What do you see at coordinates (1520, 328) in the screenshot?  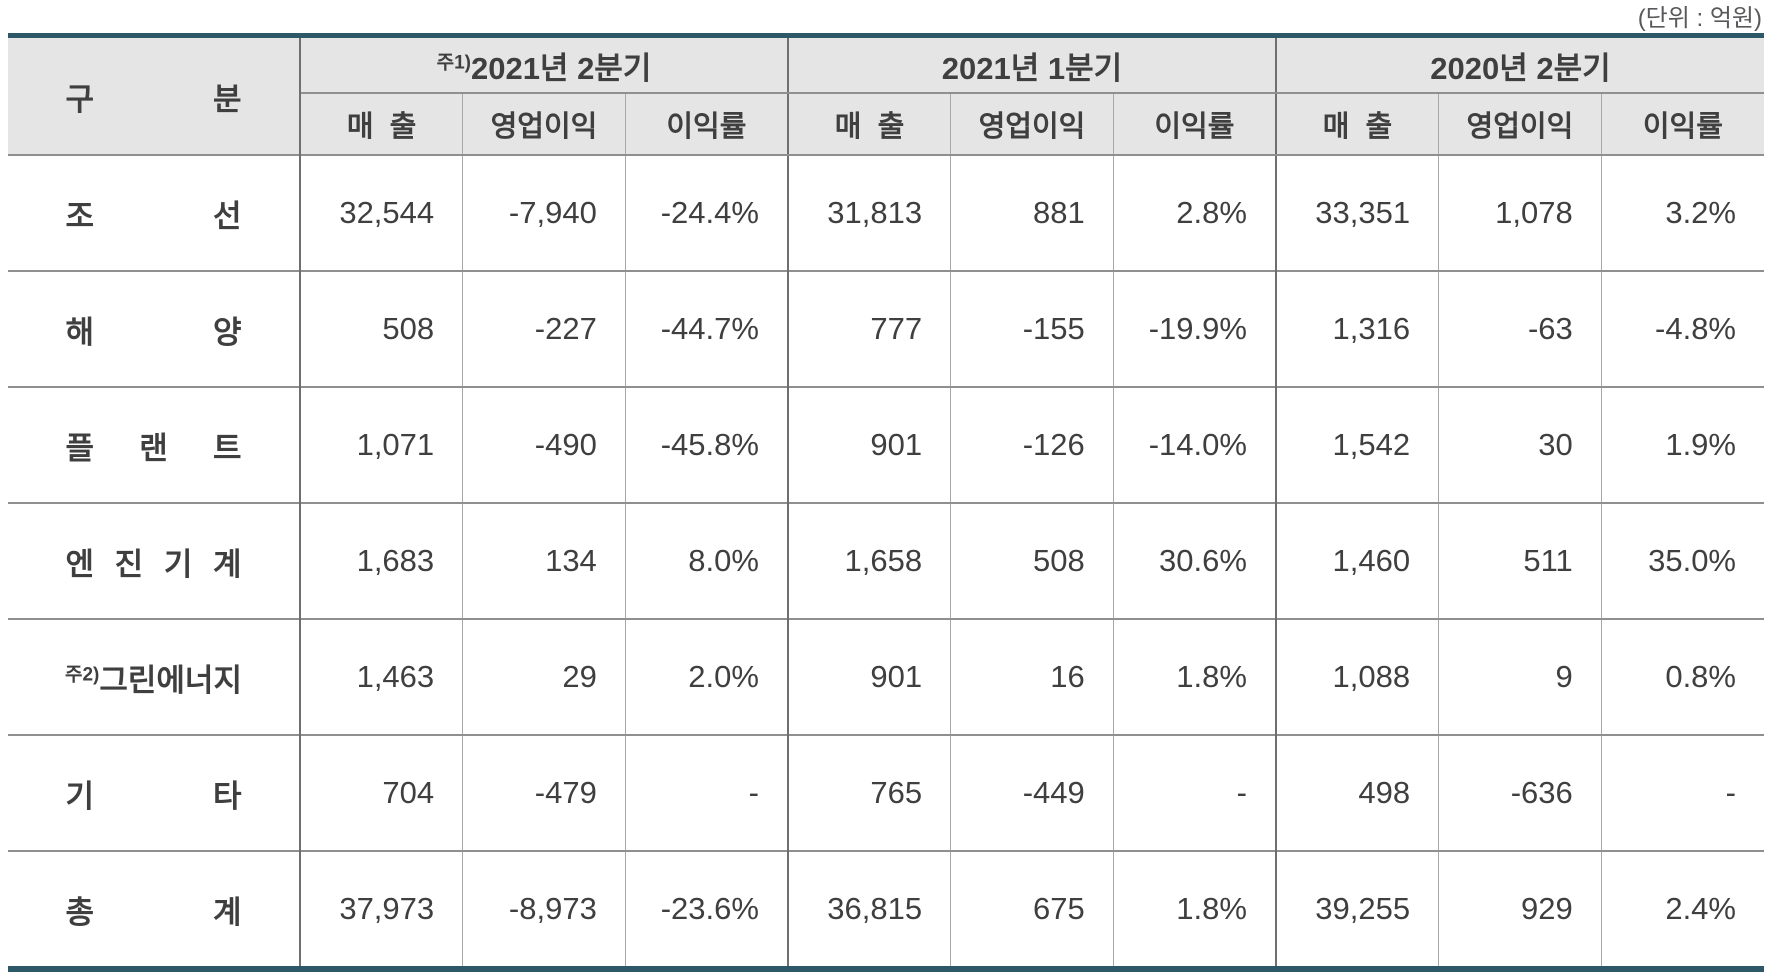 I see `value-cell: -63` at bounding box center [1520, 328].